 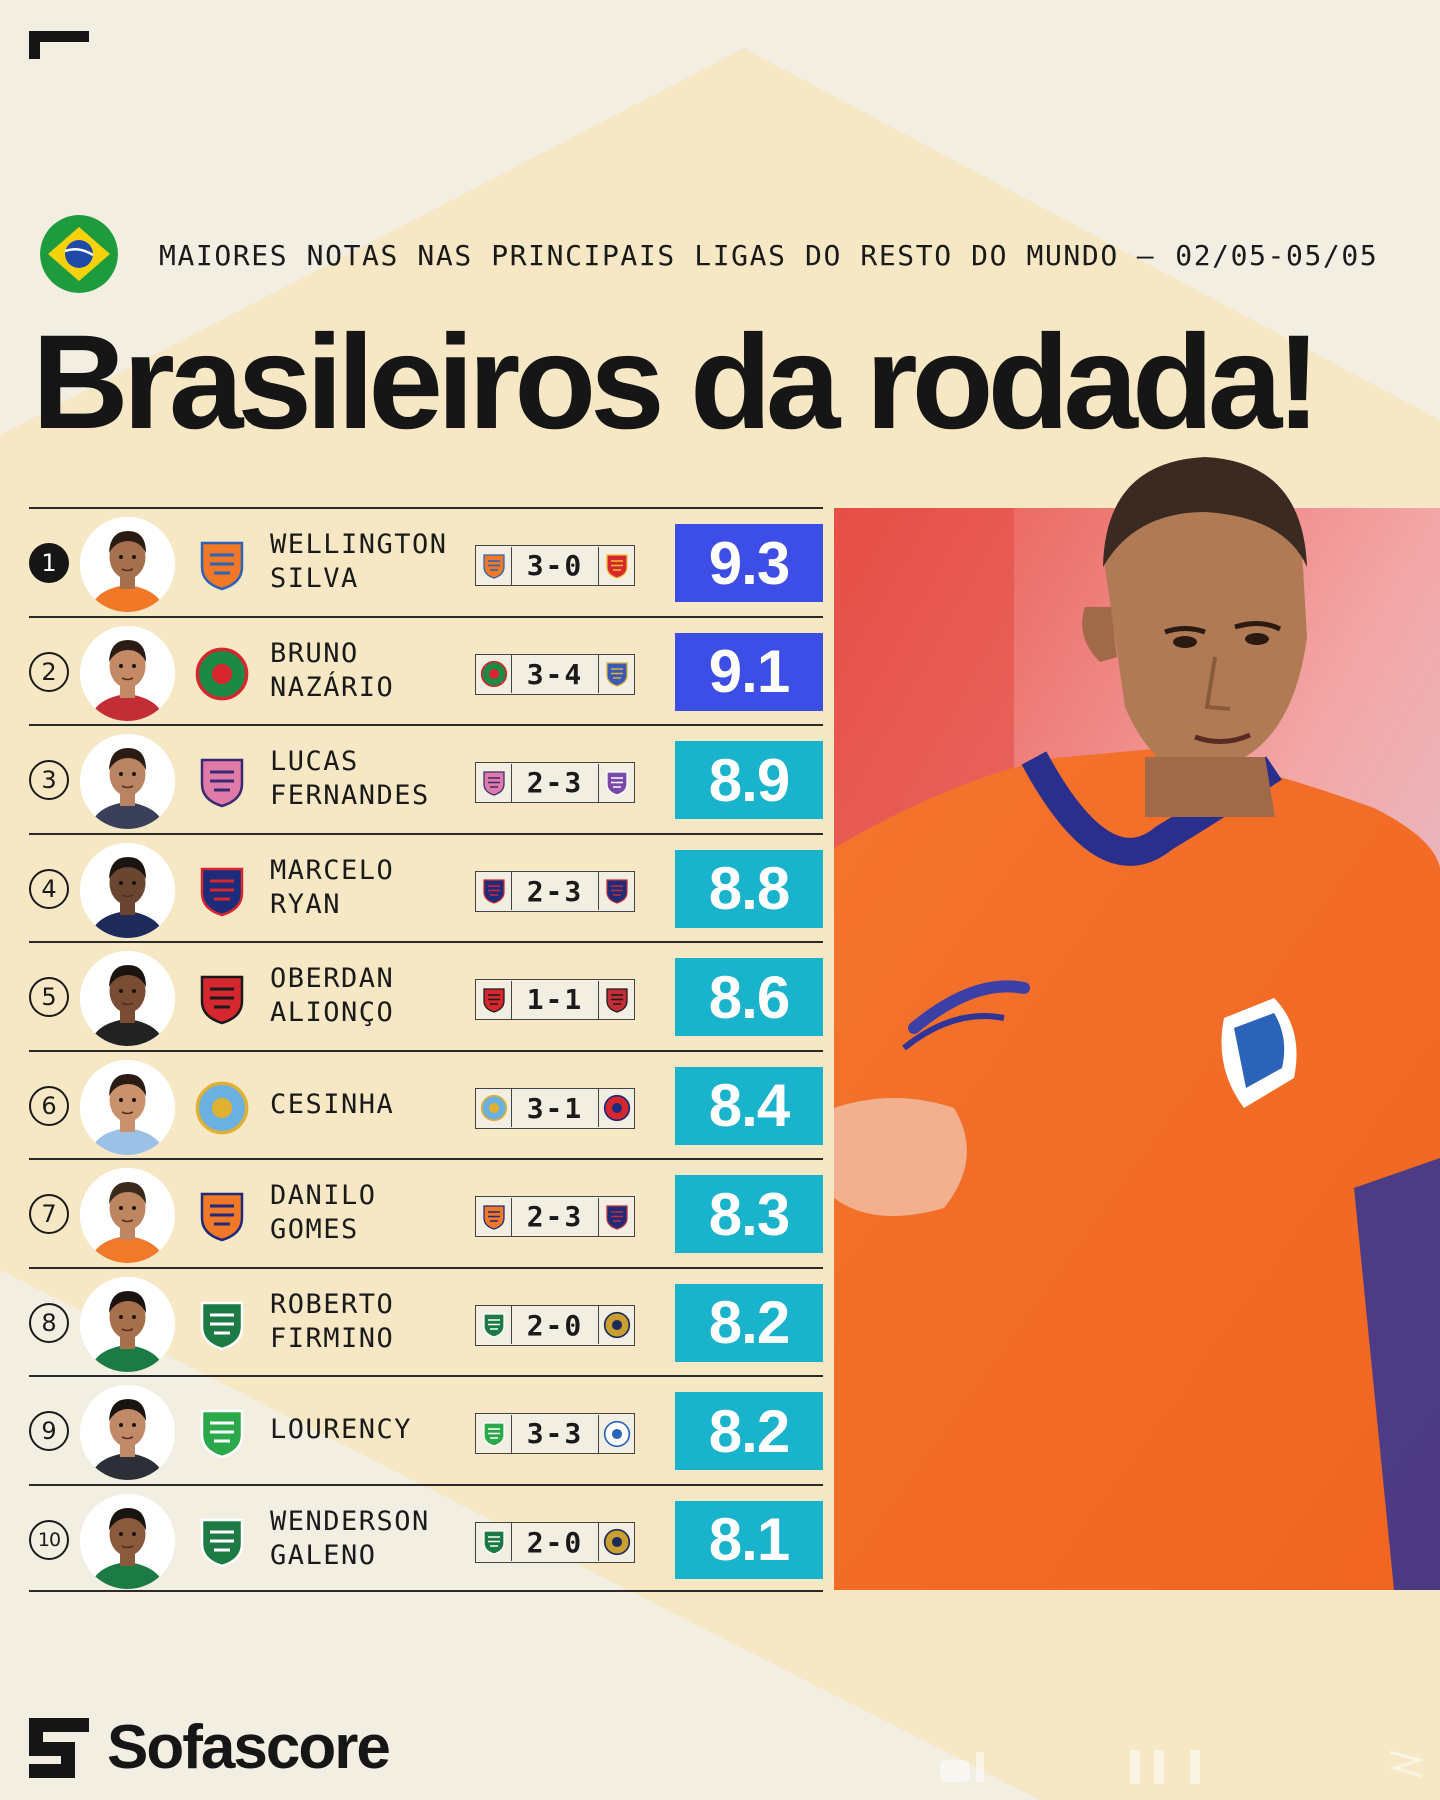 What do you see at coordinates (426, 1429) in the screenshot?
I see `player-row: 9 LOURENCY 3-3 8.2` at bounding box center [426, 1429].